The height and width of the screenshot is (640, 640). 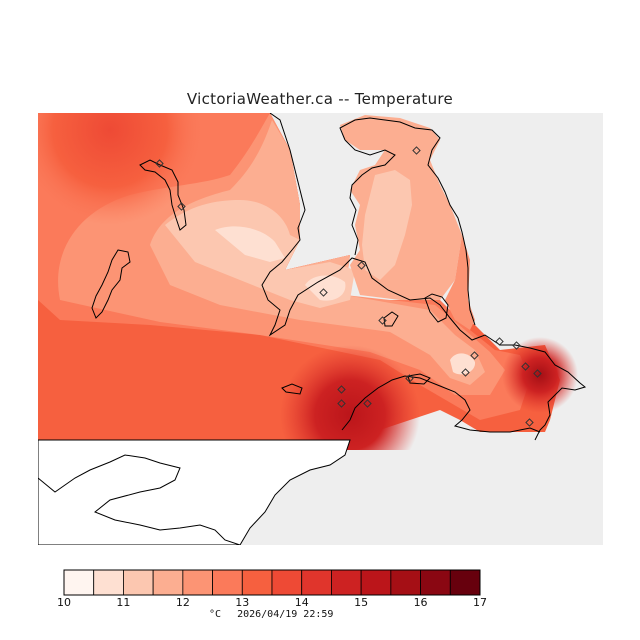 What do you see at coordinates (361, 602) in the screenshot?
I see `legend-tick-label: 15` at bounding box center [361, 602].